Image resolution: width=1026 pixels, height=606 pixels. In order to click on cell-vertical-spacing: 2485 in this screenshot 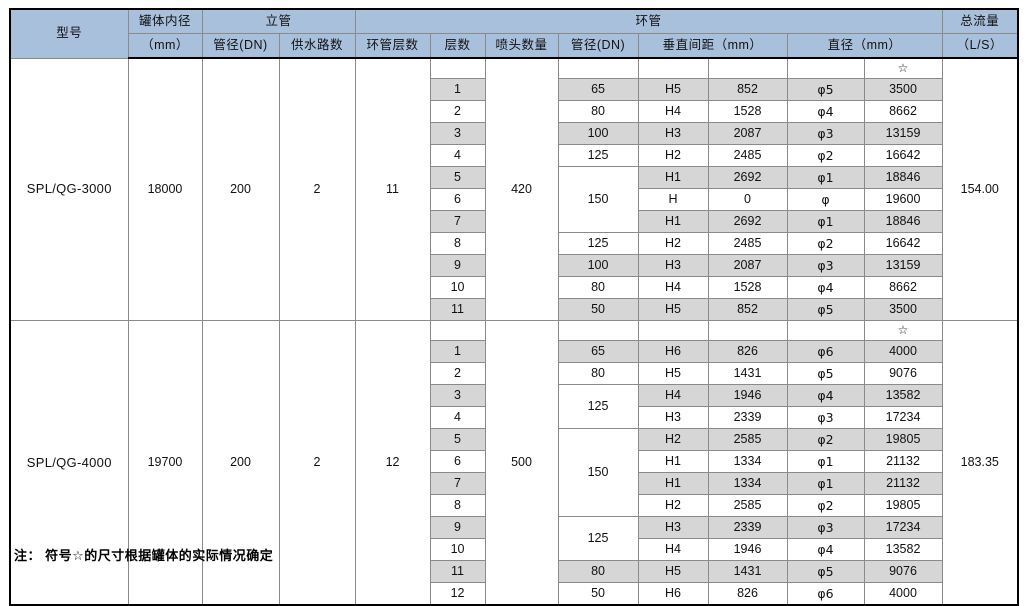, I will do `click(747, 243)`.